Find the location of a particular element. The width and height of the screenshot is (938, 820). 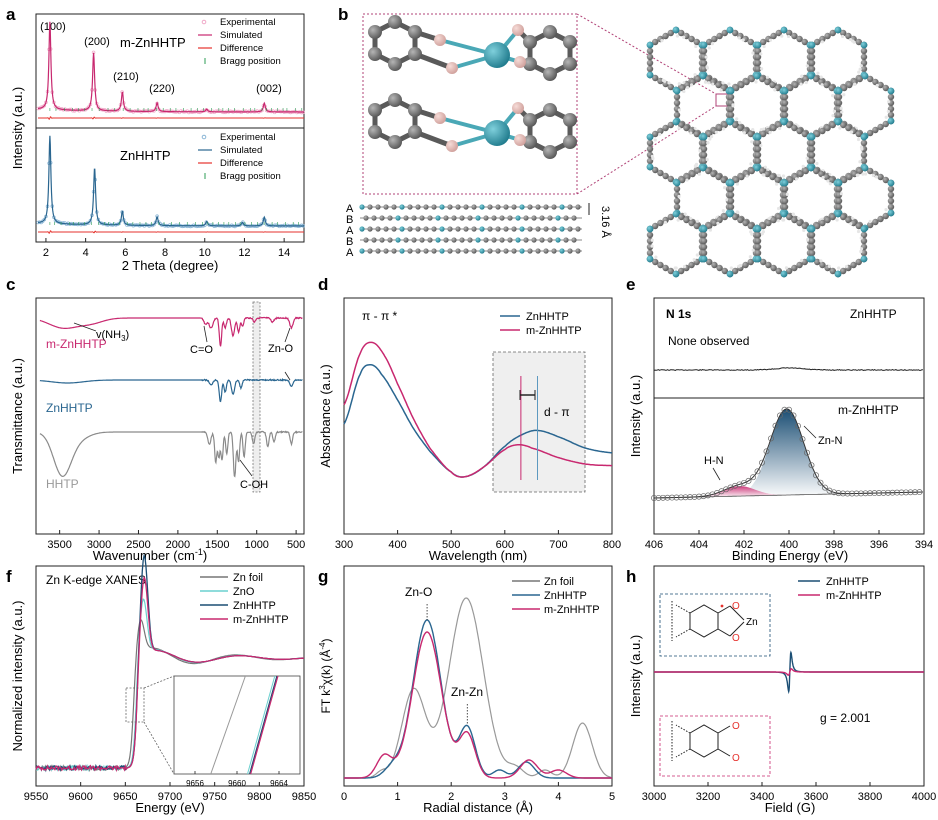

sim-line-m-ZnHHTP is located at coordinates (170, 67).